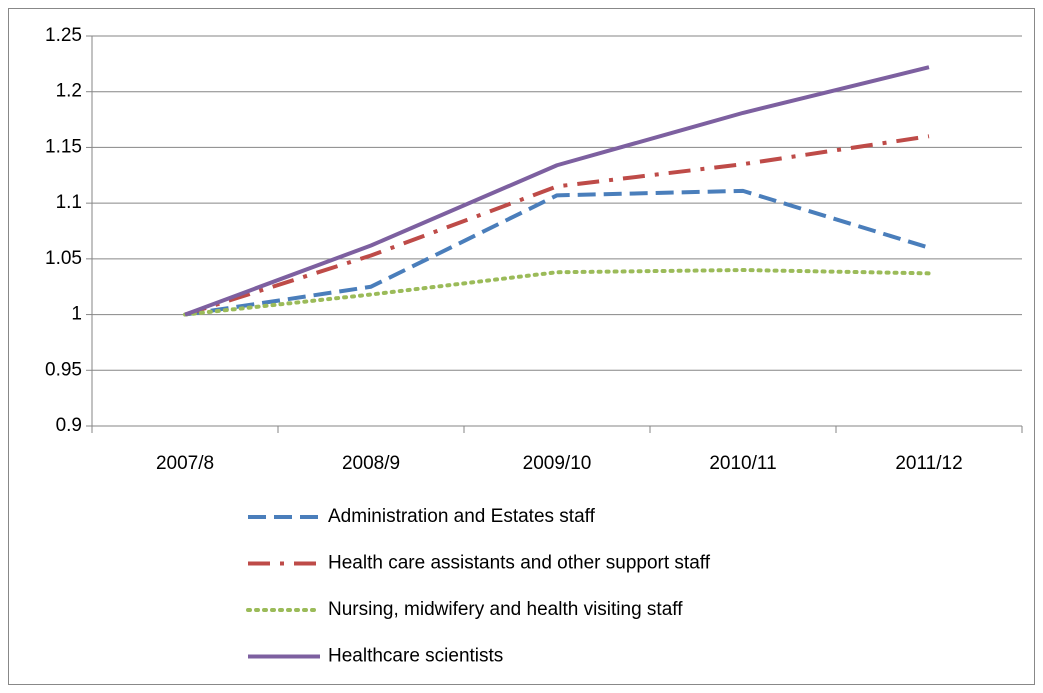 Image resolution: width=1043 pixels, height=693 pixels. What do you see at coordinates (415, 656) in the screenshot?
I see `legend-label: Healthcare scientists` at bounding box center [415, 656].